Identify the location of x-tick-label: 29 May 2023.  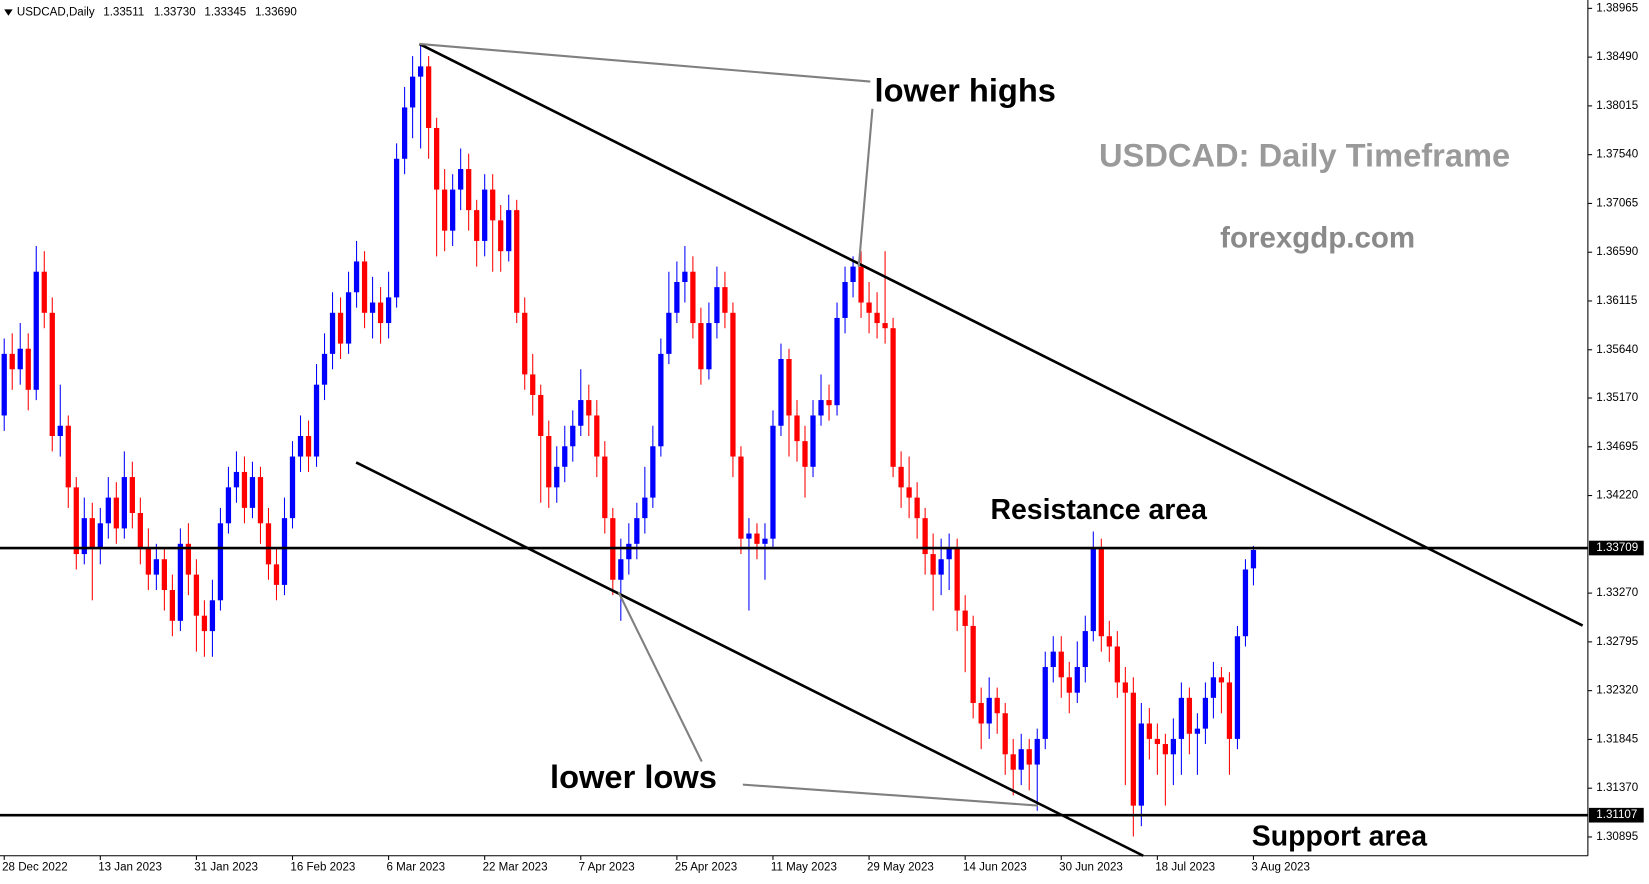
(900, 867).